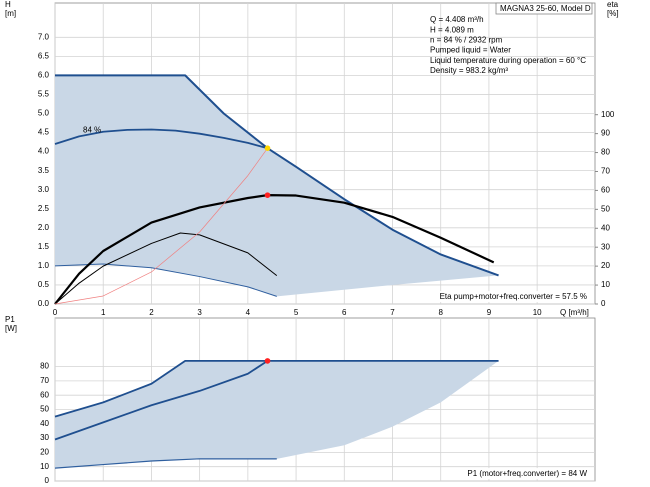 This screenshot has height=487, width=650. I want to click on y2-axis-unit: [%], so click(613, 13).